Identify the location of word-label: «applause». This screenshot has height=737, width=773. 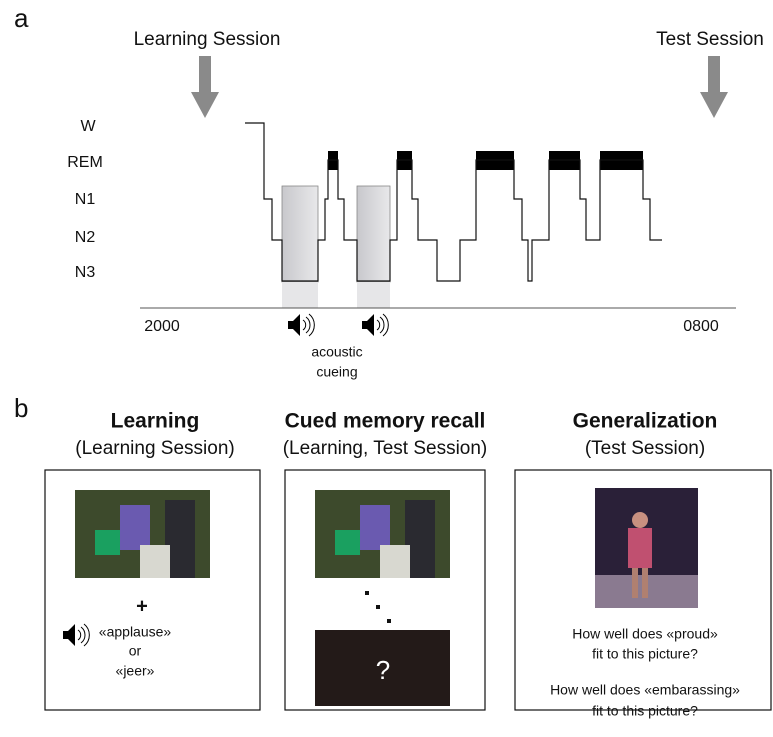
(135, 632).